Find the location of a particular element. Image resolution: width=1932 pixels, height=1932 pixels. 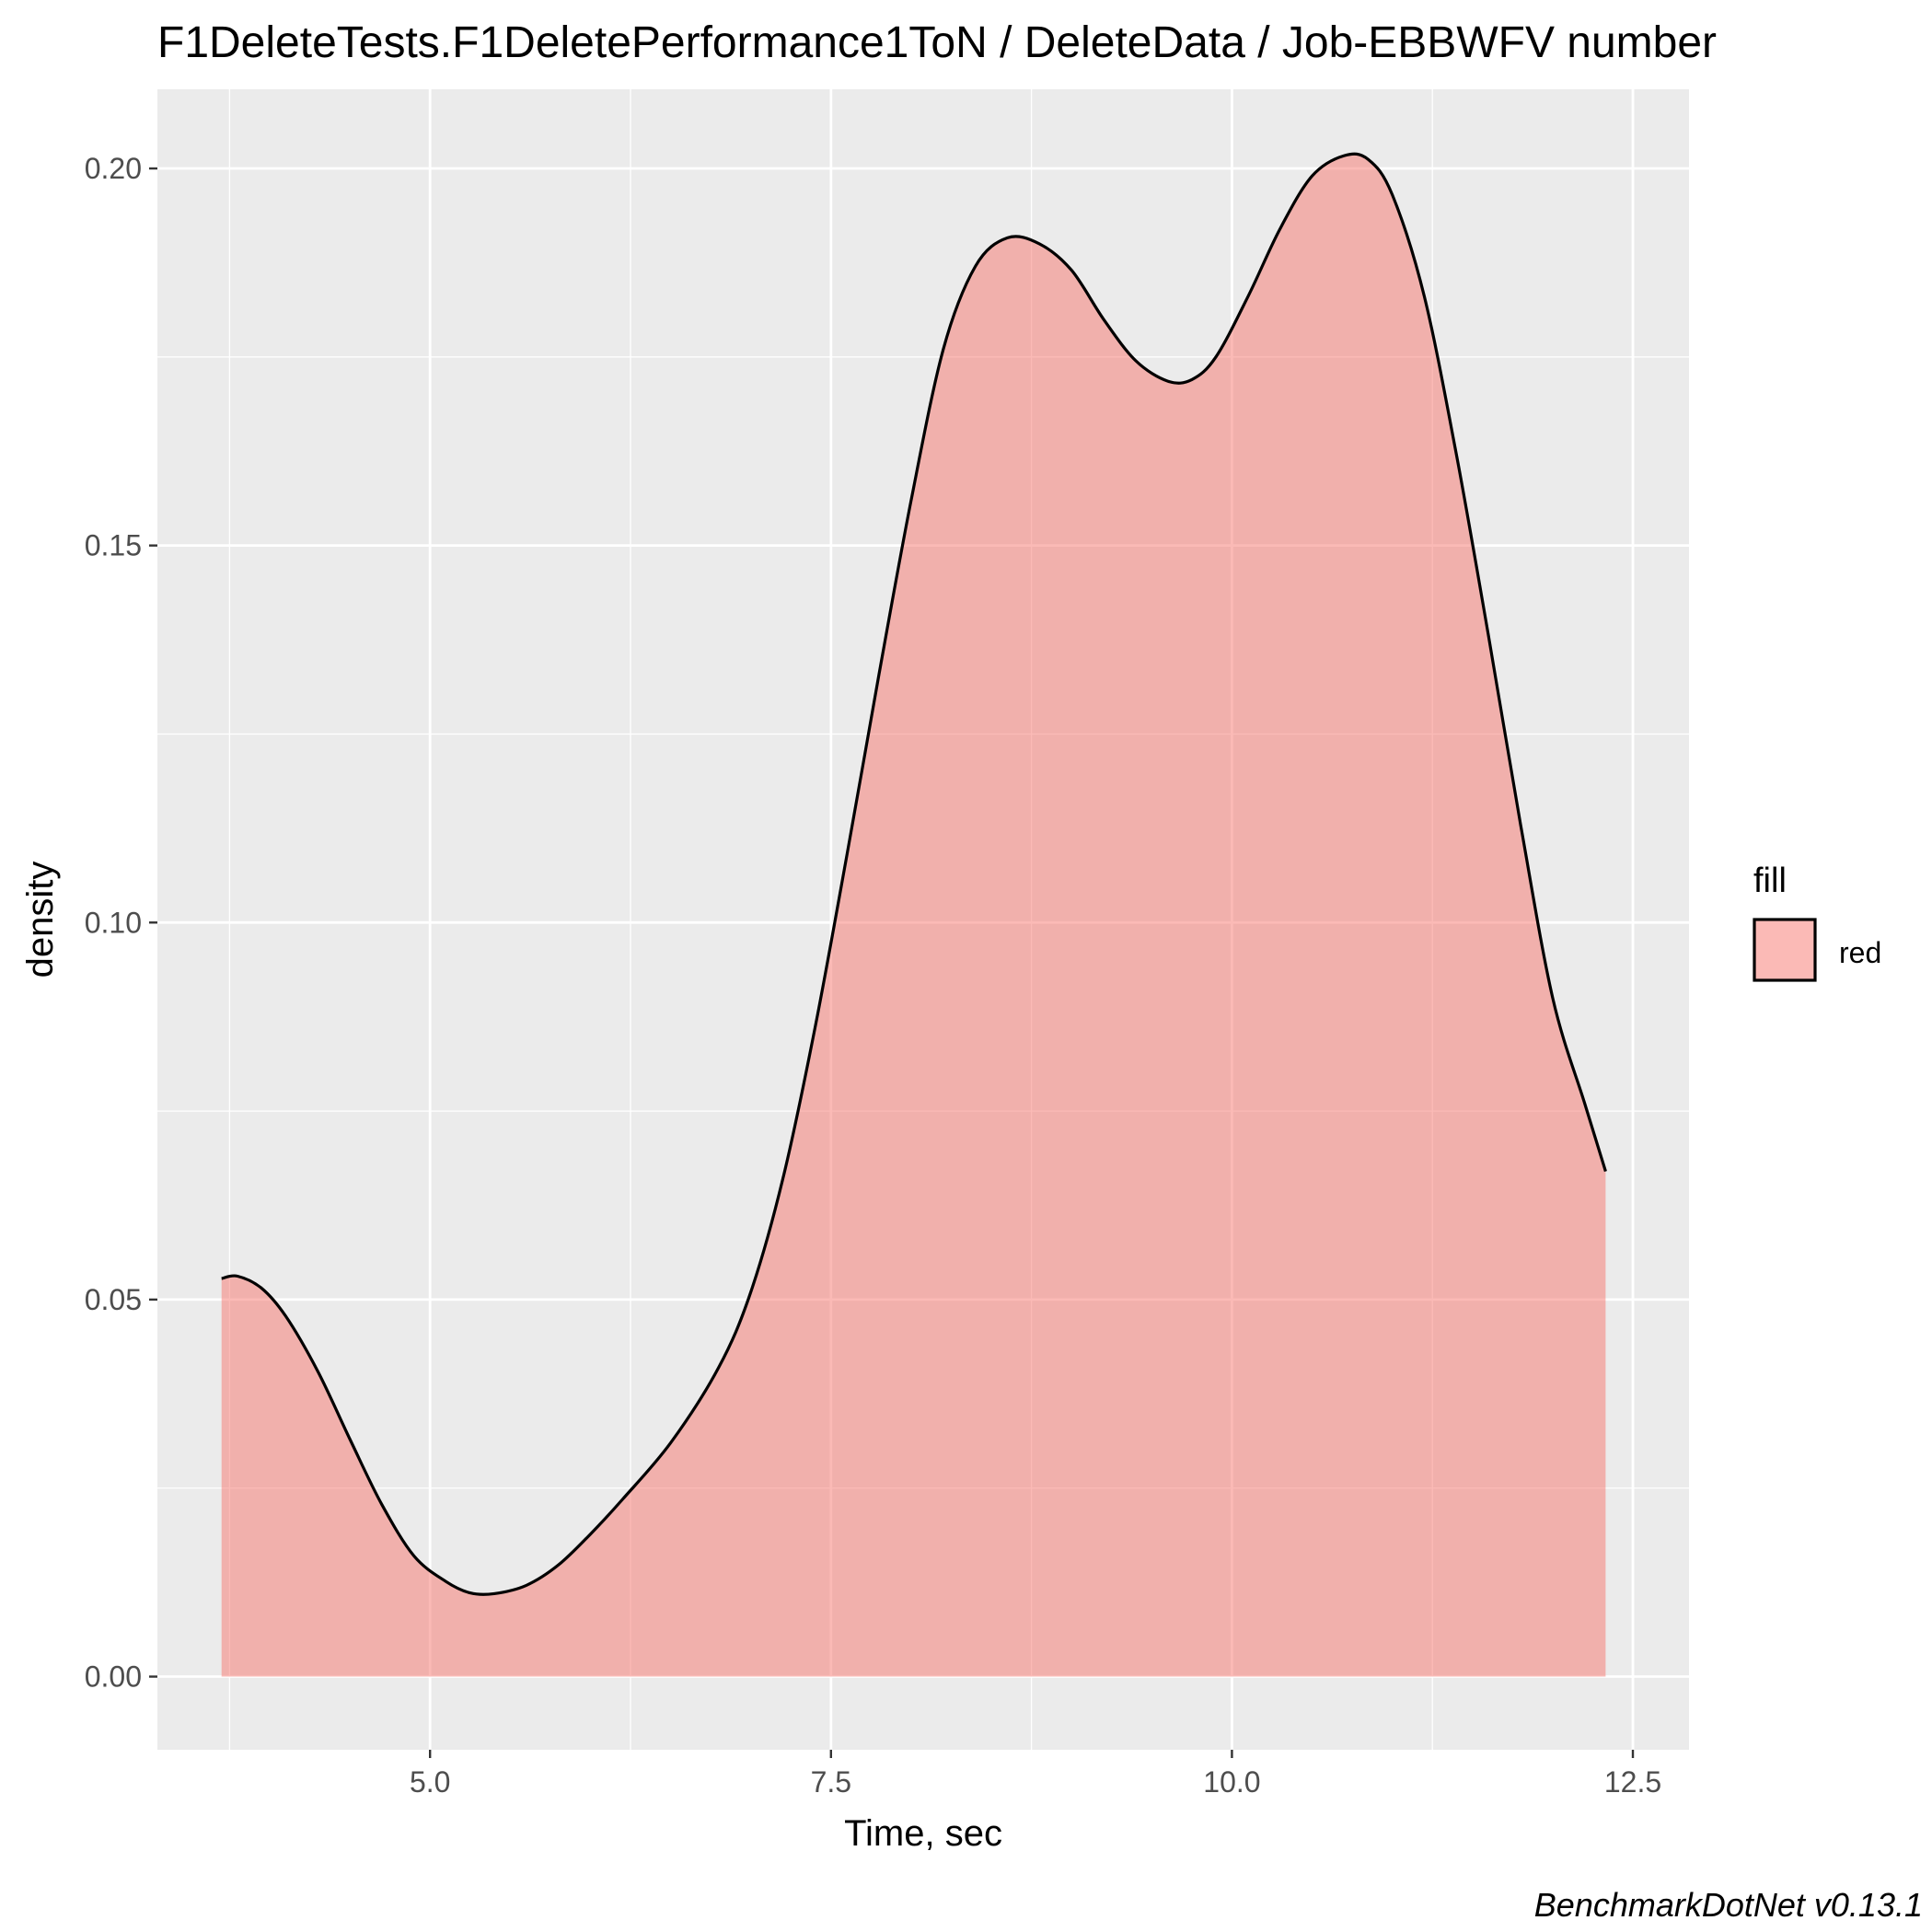

legend-label-red: red is located at coordinates (1860, 953).